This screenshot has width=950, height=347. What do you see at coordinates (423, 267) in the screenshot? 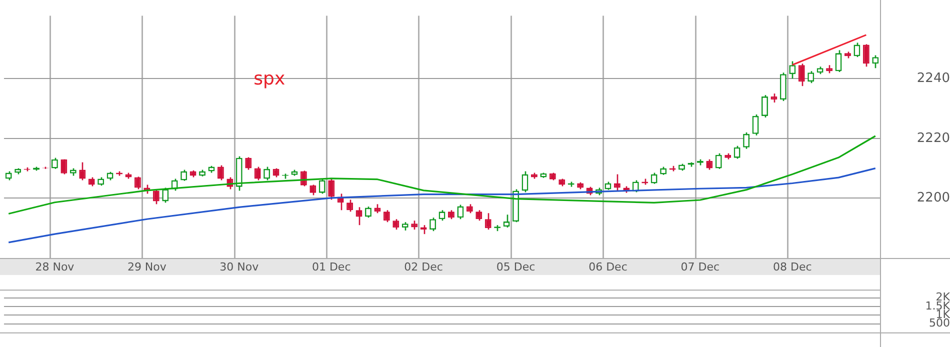
I see `x-tick-label: 02 Dec` at bounding box center [423, 267].